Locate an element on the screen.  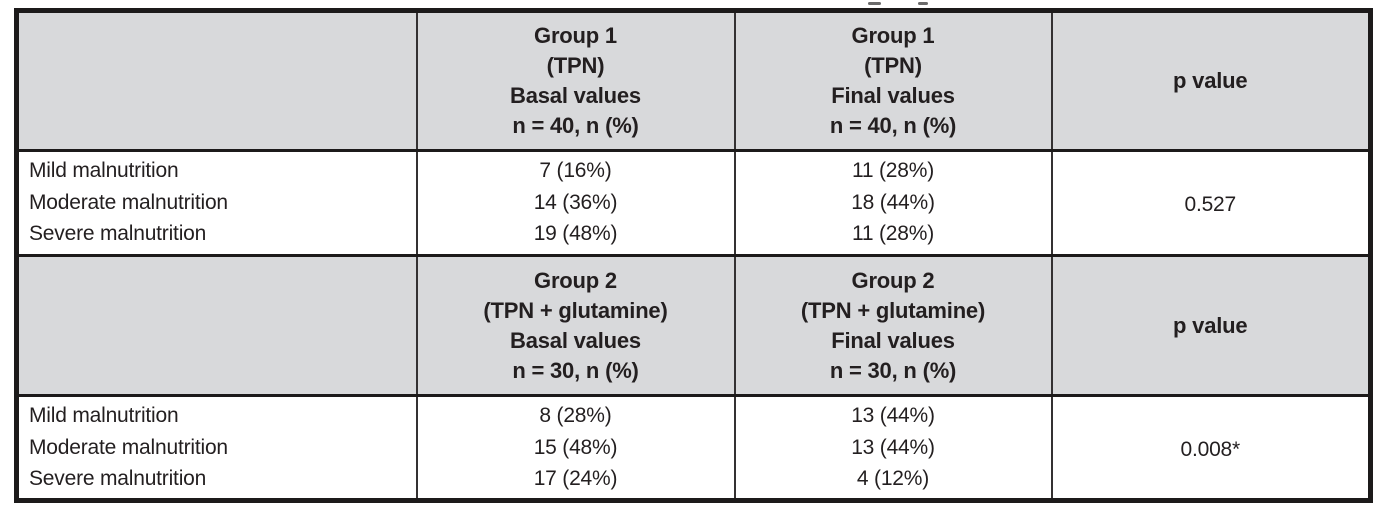
group2-pvalue: 0.008* is located at coordinates (1211, 448).